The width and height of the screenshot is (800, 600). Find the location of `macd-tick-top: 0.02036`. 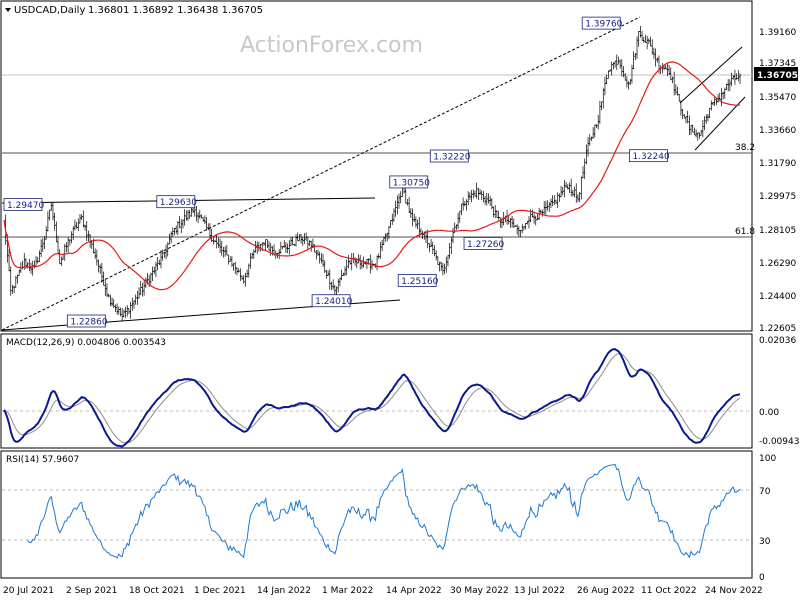

macd-tick-top: 0.02036 is located at coordinates (777, 341).